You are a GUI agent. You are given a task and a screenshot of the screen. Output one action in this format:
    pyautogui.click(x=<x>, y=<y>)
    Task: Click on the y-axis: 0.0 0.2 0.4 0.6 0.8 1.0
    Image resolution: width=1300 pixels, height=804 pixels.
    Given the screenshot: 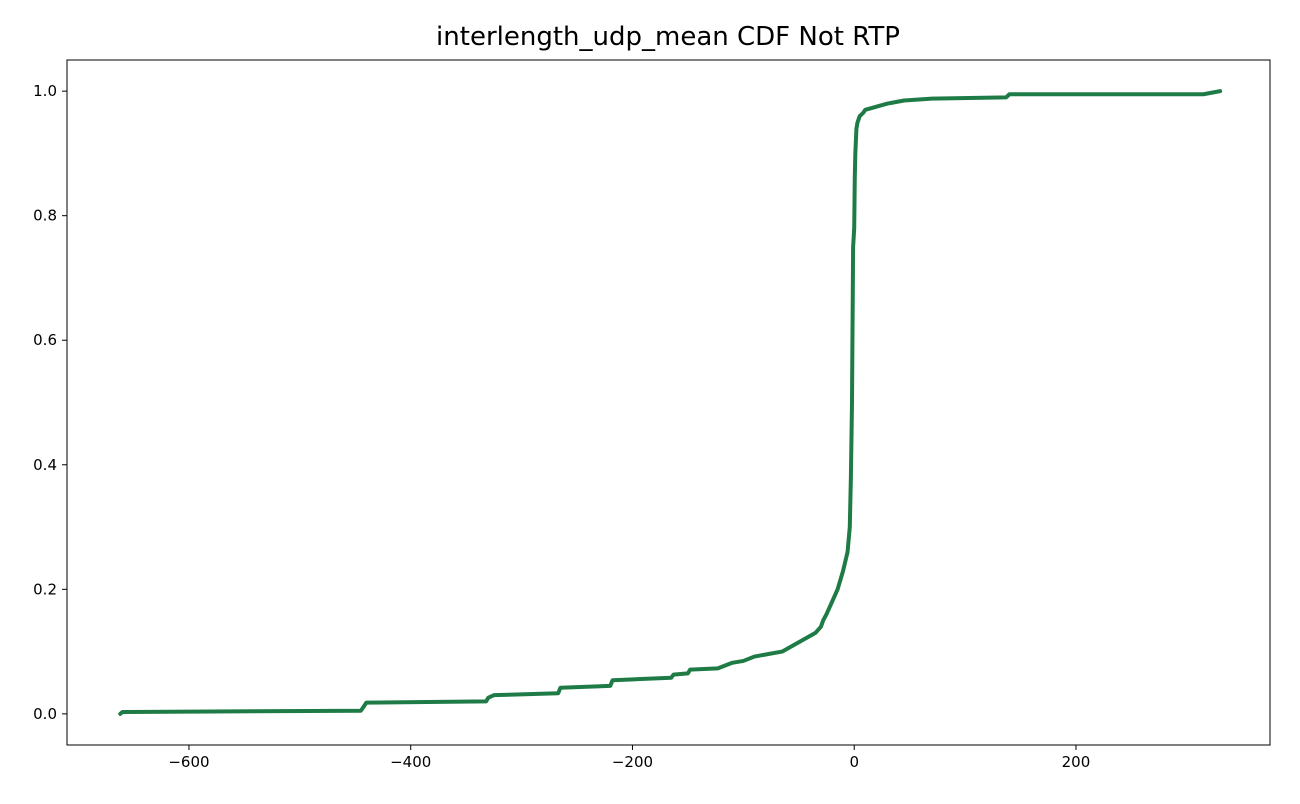 What is the action you would take?
    pyautogui.click(x=50, y=402)
    